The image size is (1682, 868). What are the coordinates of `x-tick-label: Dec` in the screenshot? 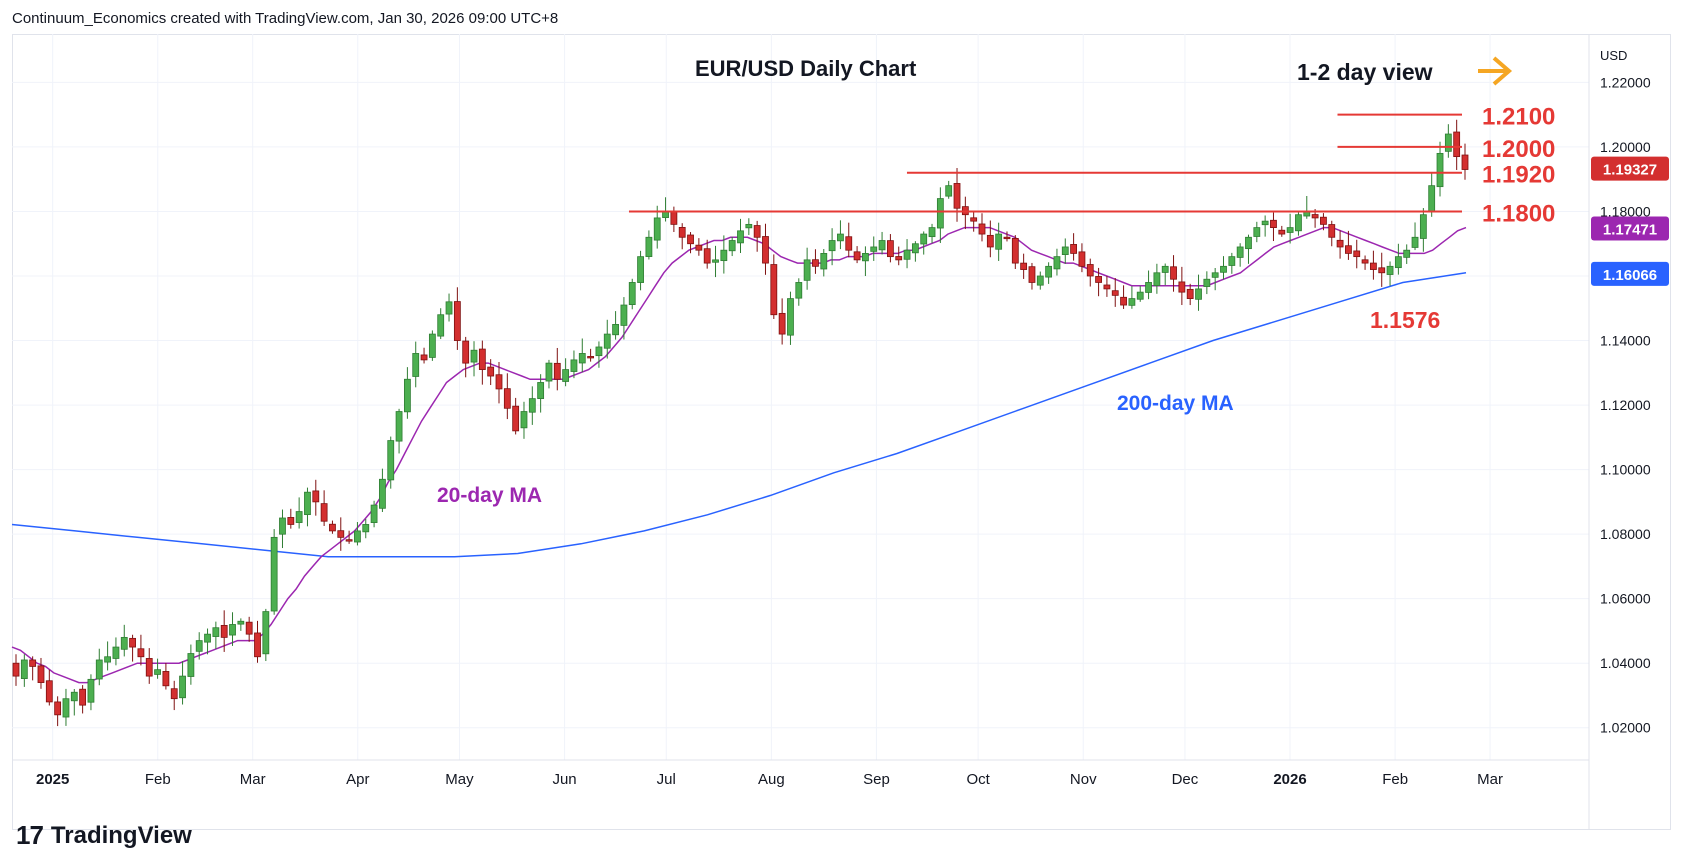 It's located at (1185, 779).